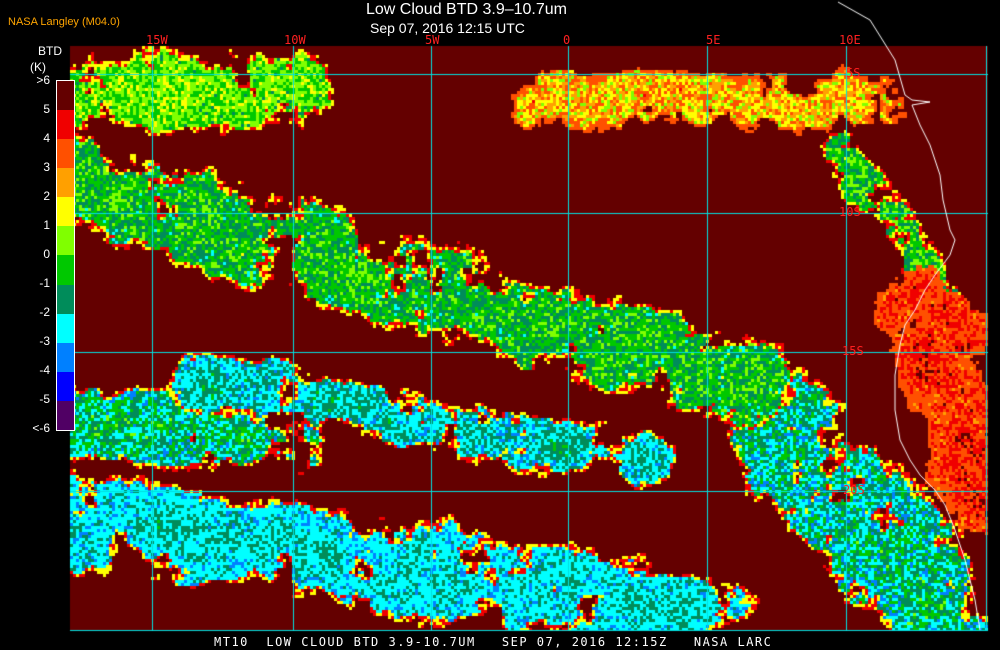 The height and width of the screenshot is (650, 1000). Describe the element at coordinates (567, 40) in the screenshot. I see `longitude-label: 0` at that location.